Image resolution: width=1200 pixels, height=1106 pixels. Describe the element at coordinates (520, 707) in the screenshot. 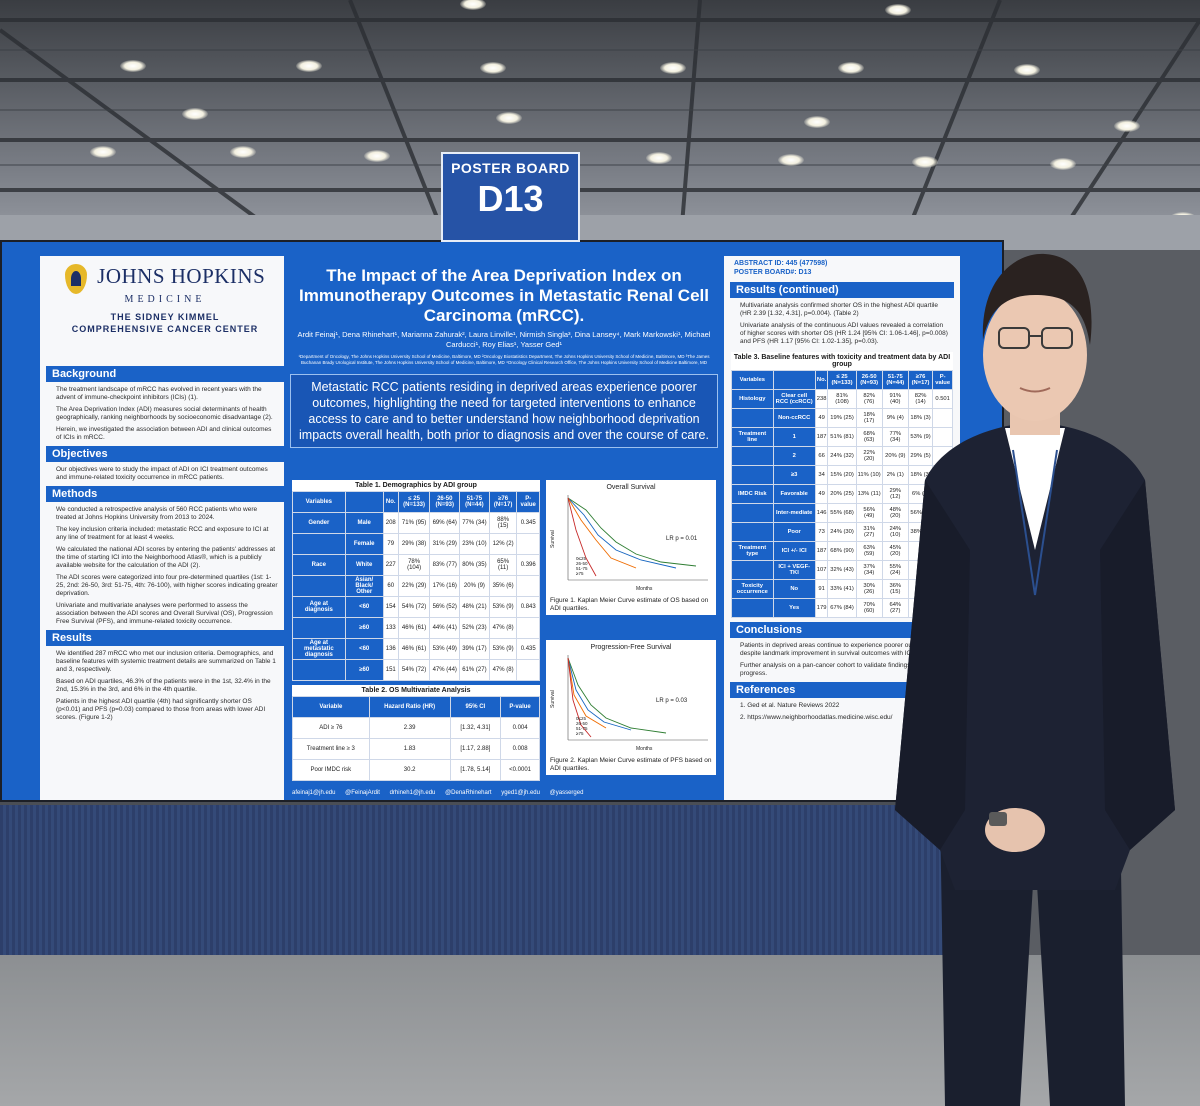

I see `table-header-cell: P-value` at that location.